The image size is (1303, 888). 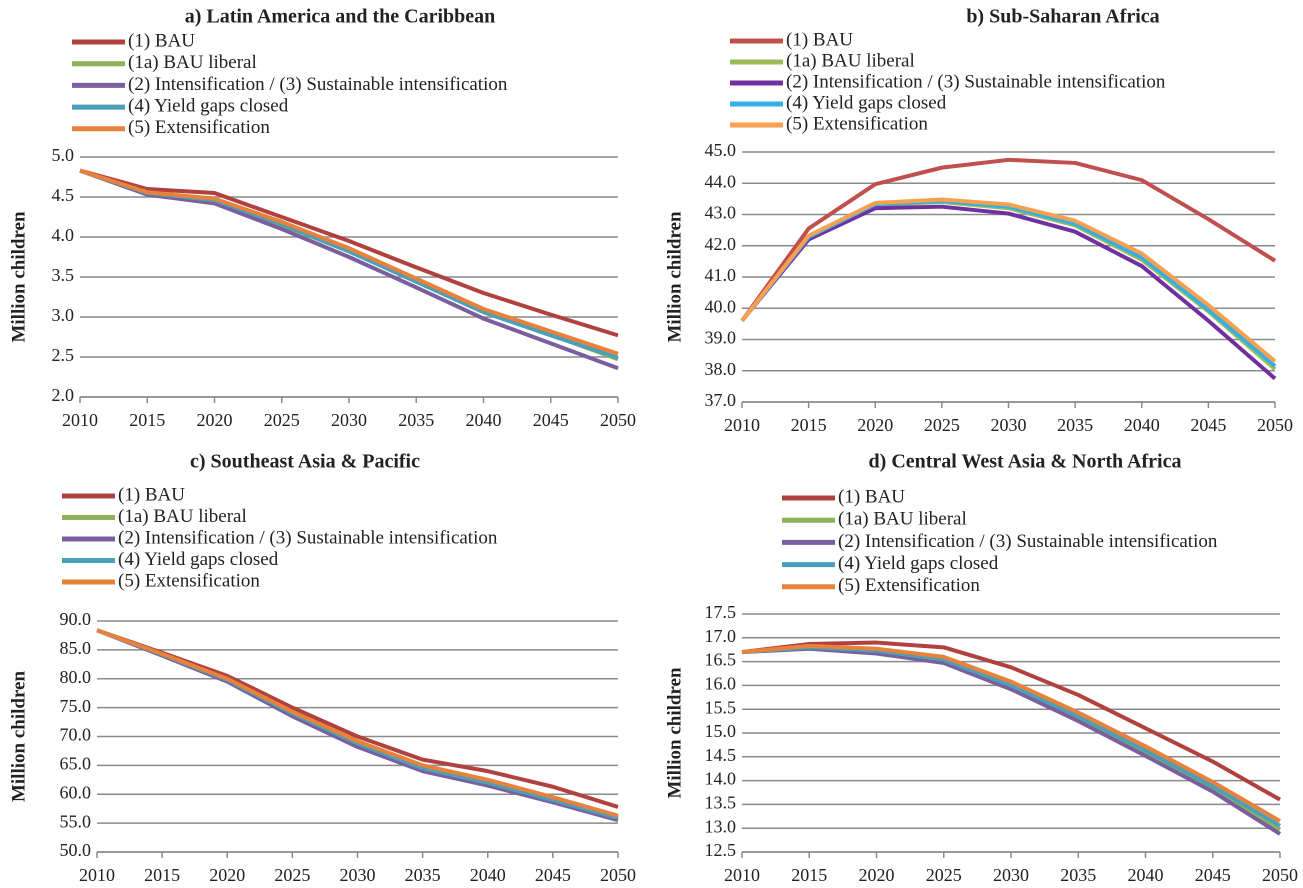 What do you see at coordinates (1062, 17) in the screenshot?
I see `chart-title: b) Sub-Saharan Africa` at bounding box center [1062, 17].